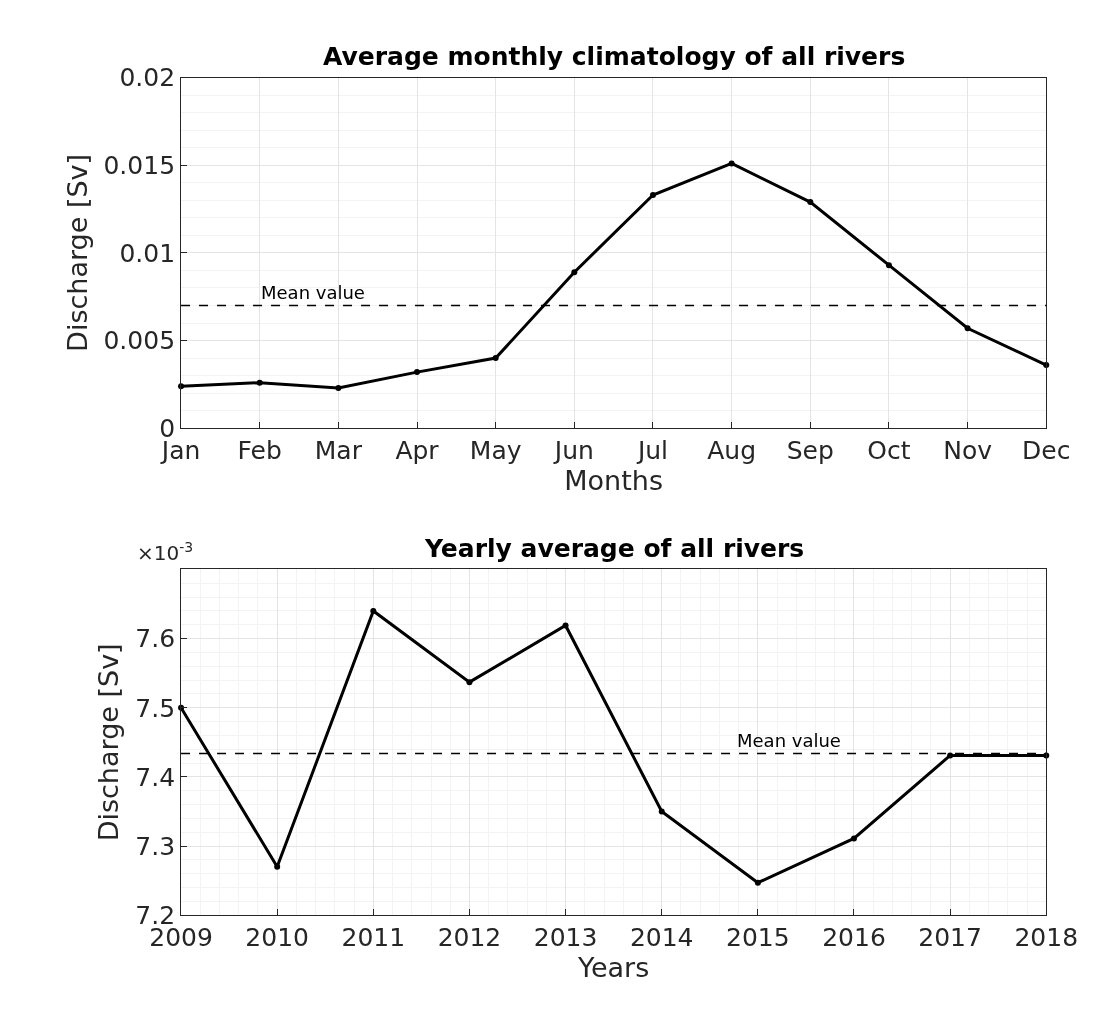  Describe the element at coordinates (259, 451) in the screenshot. I see `x-tick-label: Feb` at that location.